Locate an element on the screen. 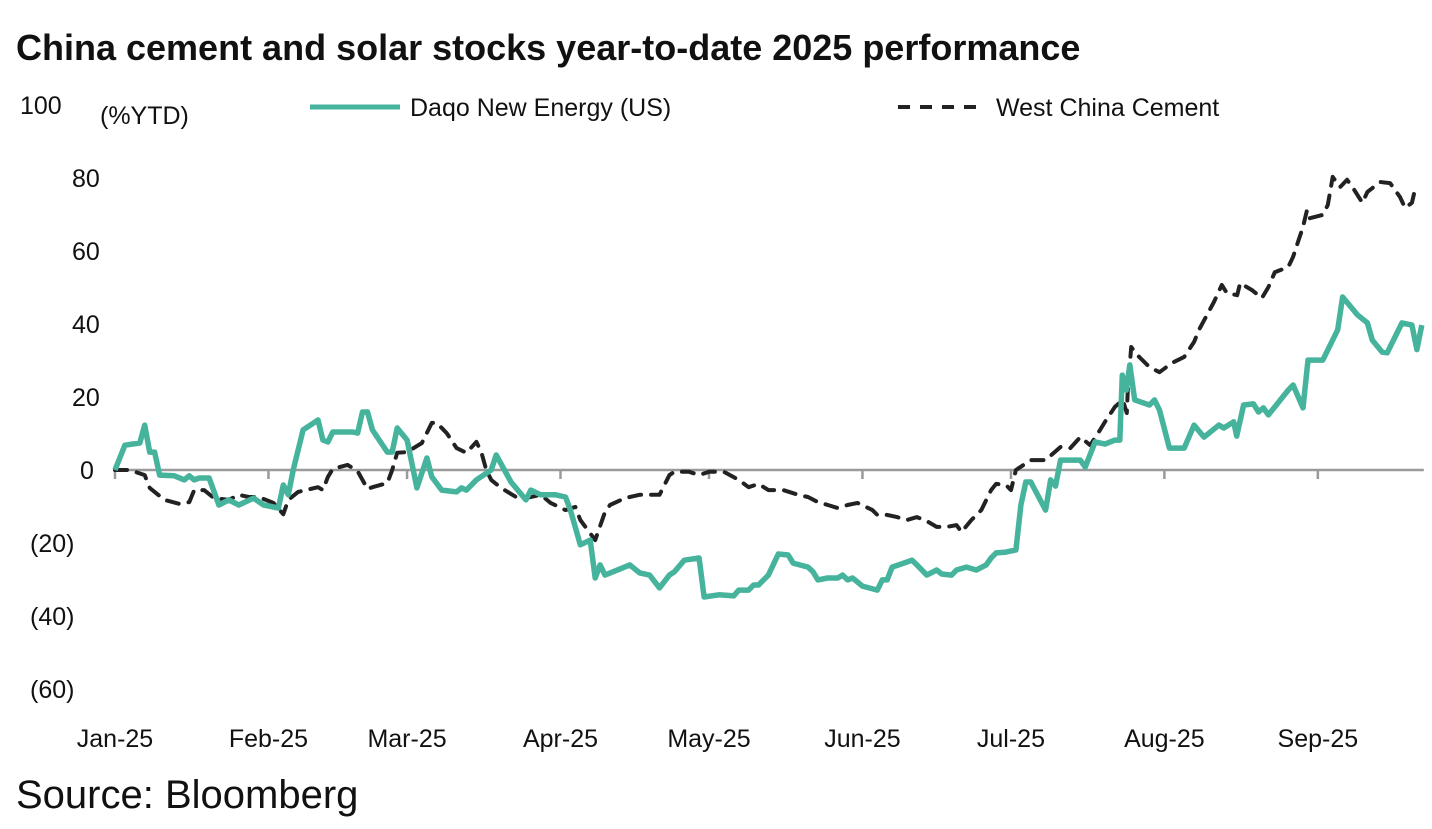 Image resolution: width=1432 pixels, height=829 pixels. y-tick-label: 40 is located at coordinates (86, 325).